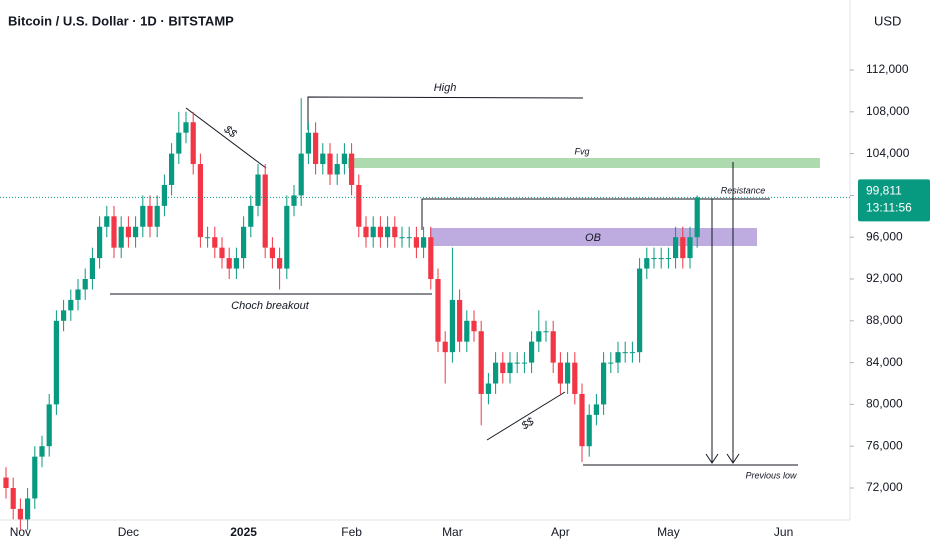 The width and height of the screenshot is (932, 550). I want to click on y-tick-label: 96,000, so click(884, 236).